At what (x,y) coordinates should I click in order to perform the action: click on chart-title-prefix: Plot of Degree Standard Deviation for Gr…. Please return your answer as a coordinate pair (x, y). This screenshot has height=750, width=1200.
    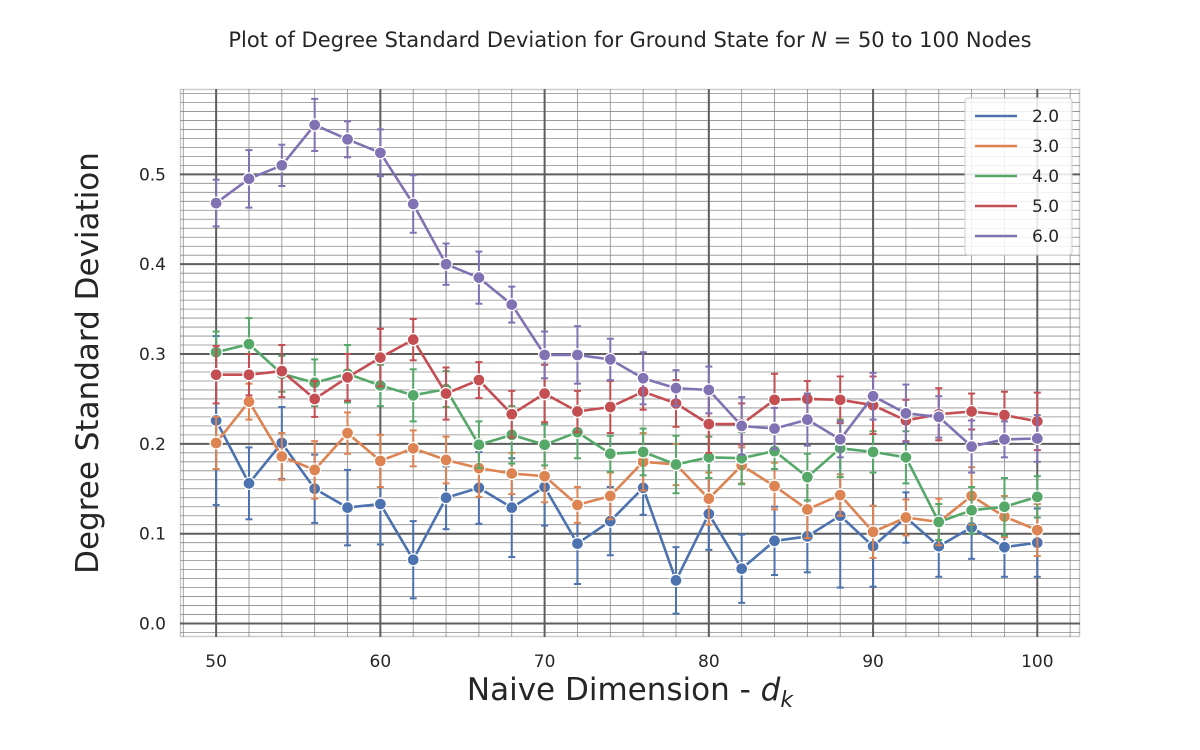
    Looking at the image, I should click on (520, 40).